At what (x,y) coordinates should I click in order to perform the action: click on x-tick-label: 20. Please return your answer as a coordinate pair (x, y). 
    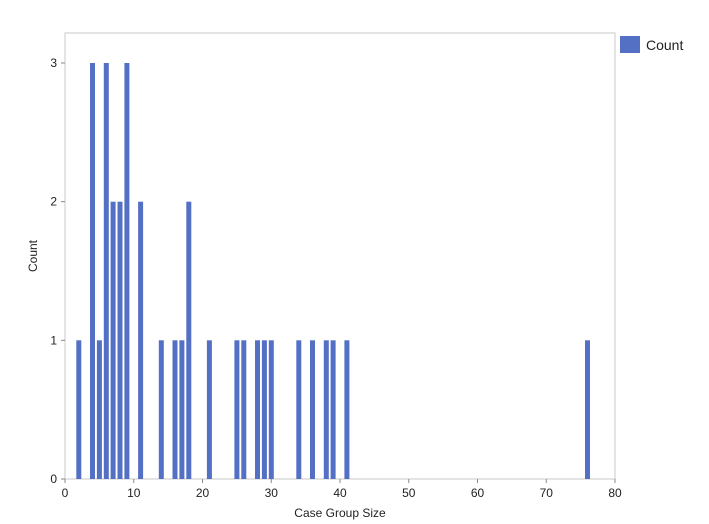
    Looking at the image, I should click on (203, 493).